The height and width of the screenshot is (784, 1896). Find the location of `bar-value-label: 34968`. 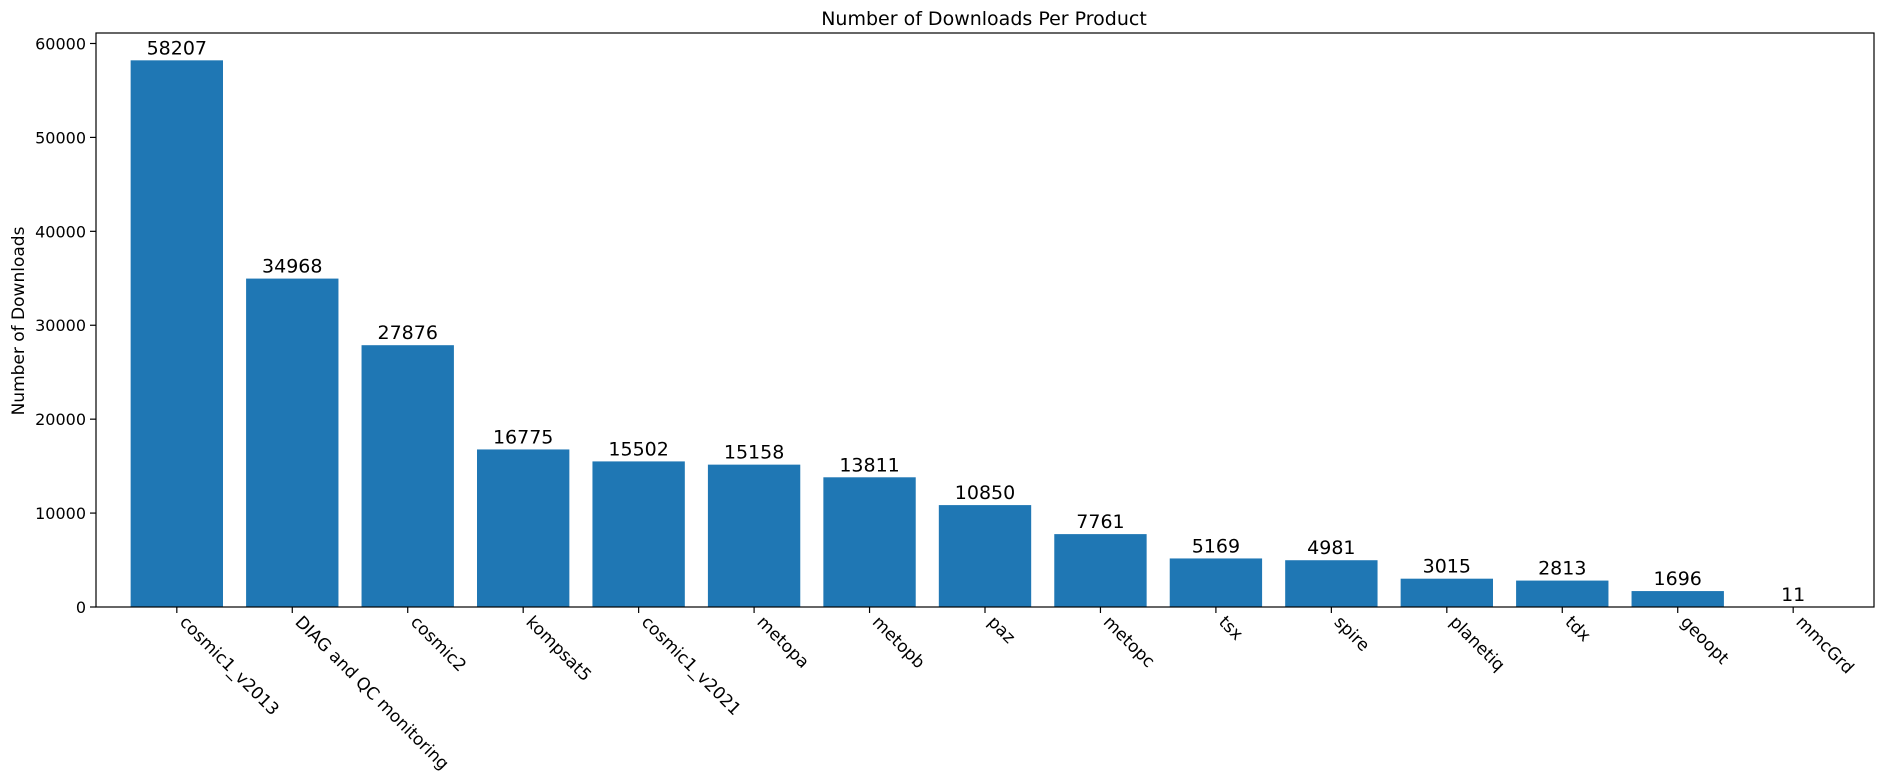

bar-value-label: 34968 is located at coordinates (292, 267).